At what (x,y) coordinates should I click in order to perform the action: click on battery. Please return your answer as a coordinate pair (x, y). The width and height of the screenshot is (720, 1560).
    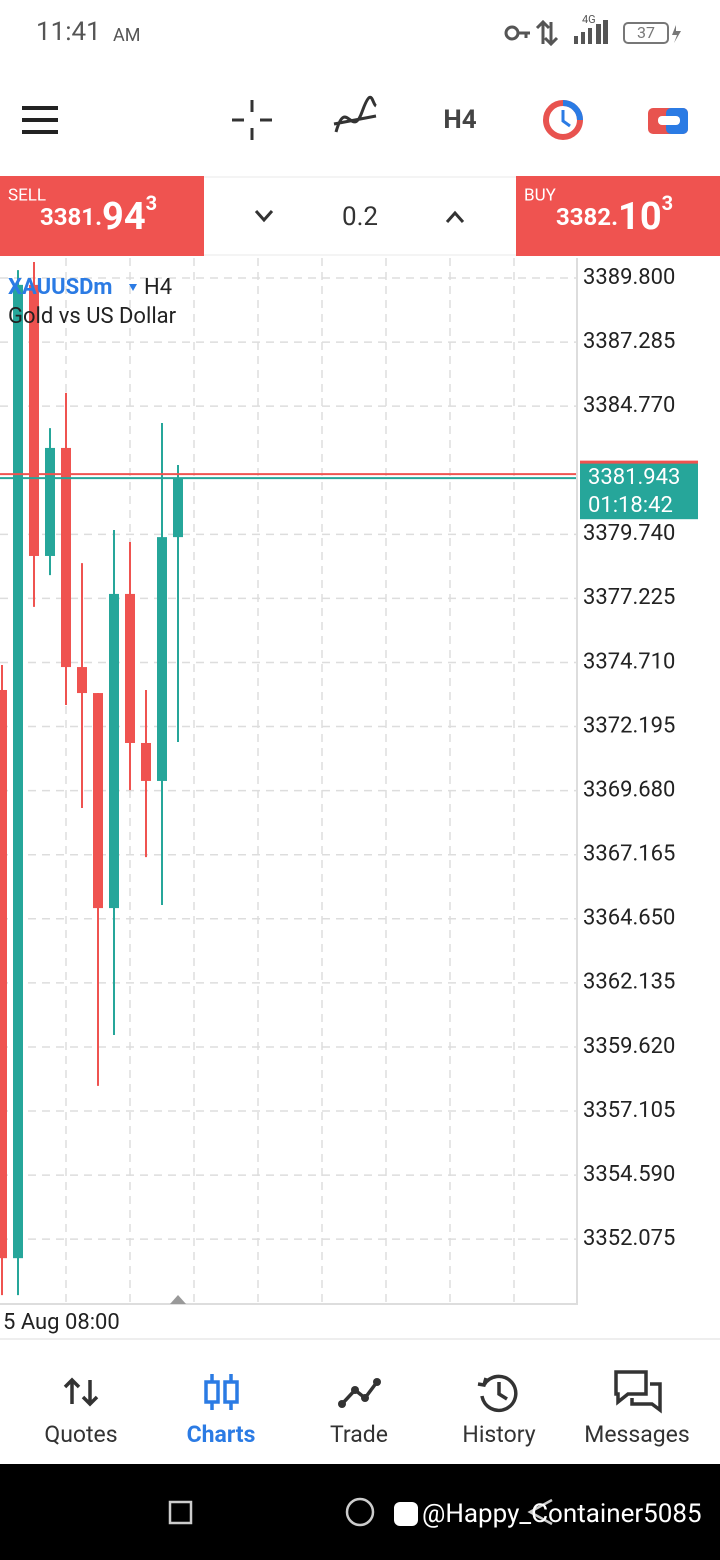
    Looking at the image, I should click on (646, 33).